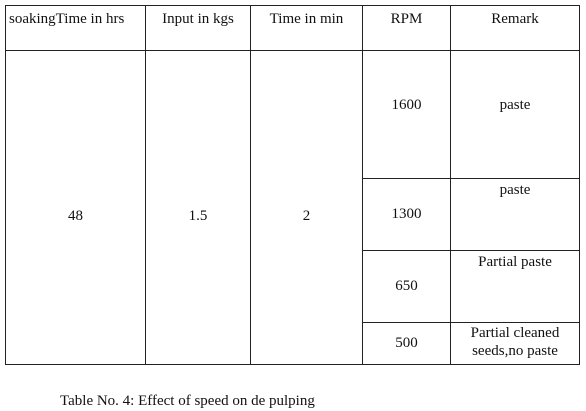  I want to click on cell: 2, so click(306, 216).